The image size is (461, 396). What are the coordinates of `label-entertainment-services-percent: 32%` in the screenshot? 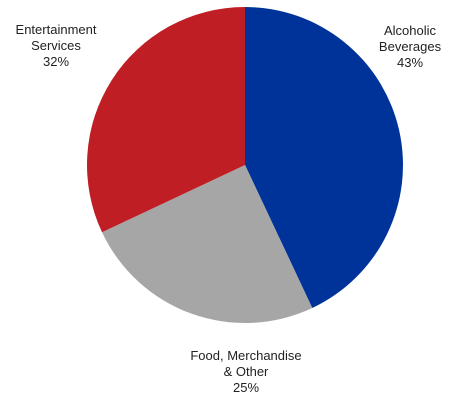 It's located at (56, 61).